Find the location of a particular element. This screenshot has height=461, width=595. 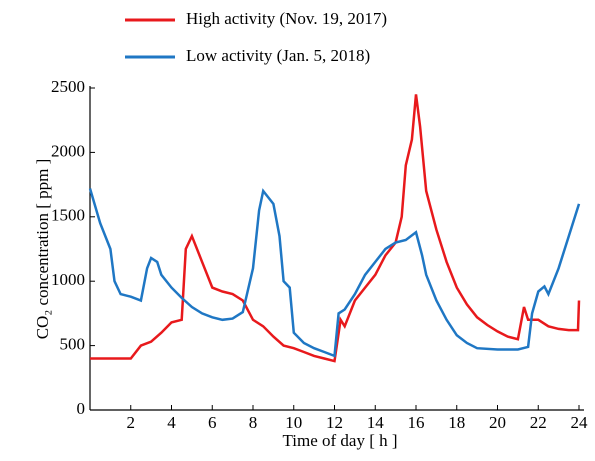

x-tick-label: 22 is located at coordinates (538, 422).